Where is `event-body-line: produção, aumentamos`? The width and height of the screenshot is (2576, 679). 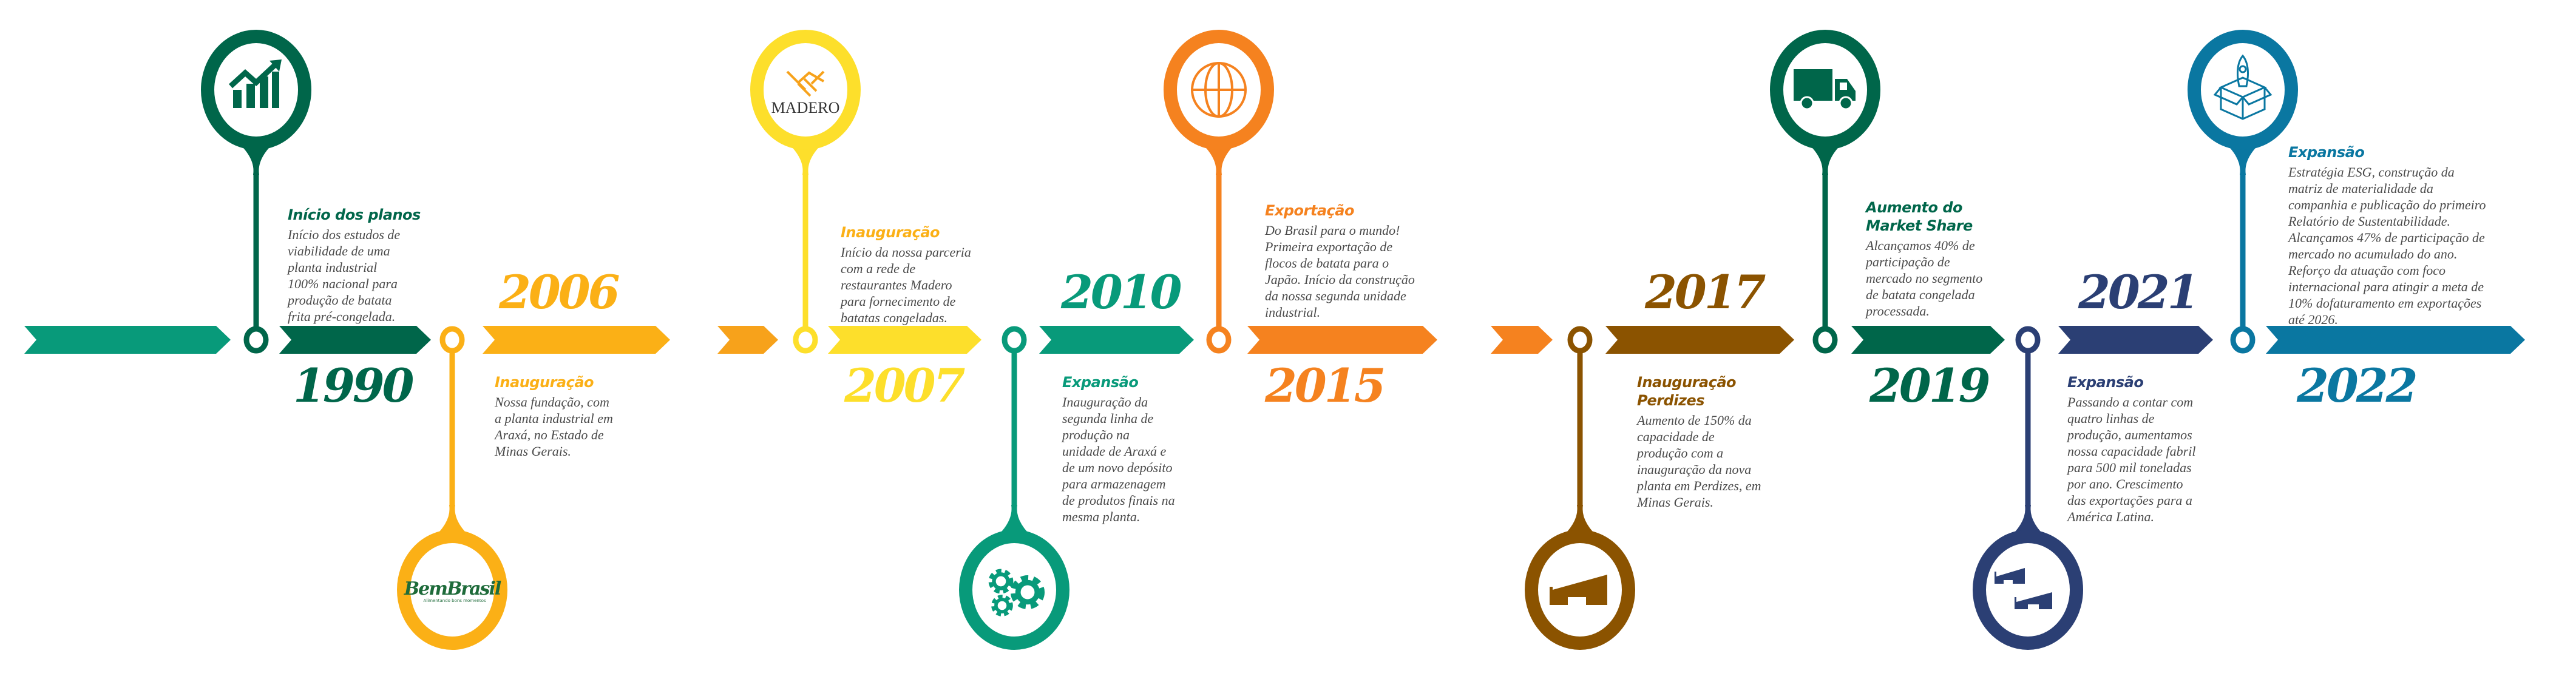
event-body-line: produção, aumentamos is located at coordinates (2129, 434).